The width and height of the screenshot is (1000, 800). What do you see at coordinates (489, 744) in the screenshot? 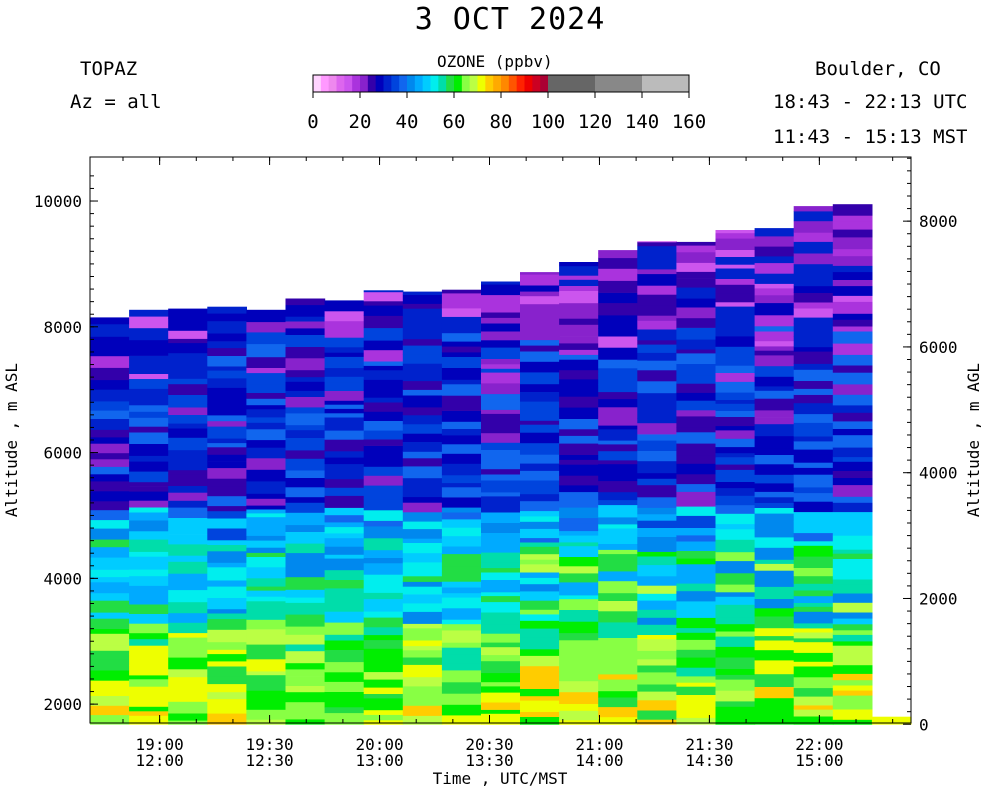
I see `x-tick-label-utc: 20:30` at bounding box center [489, 744].